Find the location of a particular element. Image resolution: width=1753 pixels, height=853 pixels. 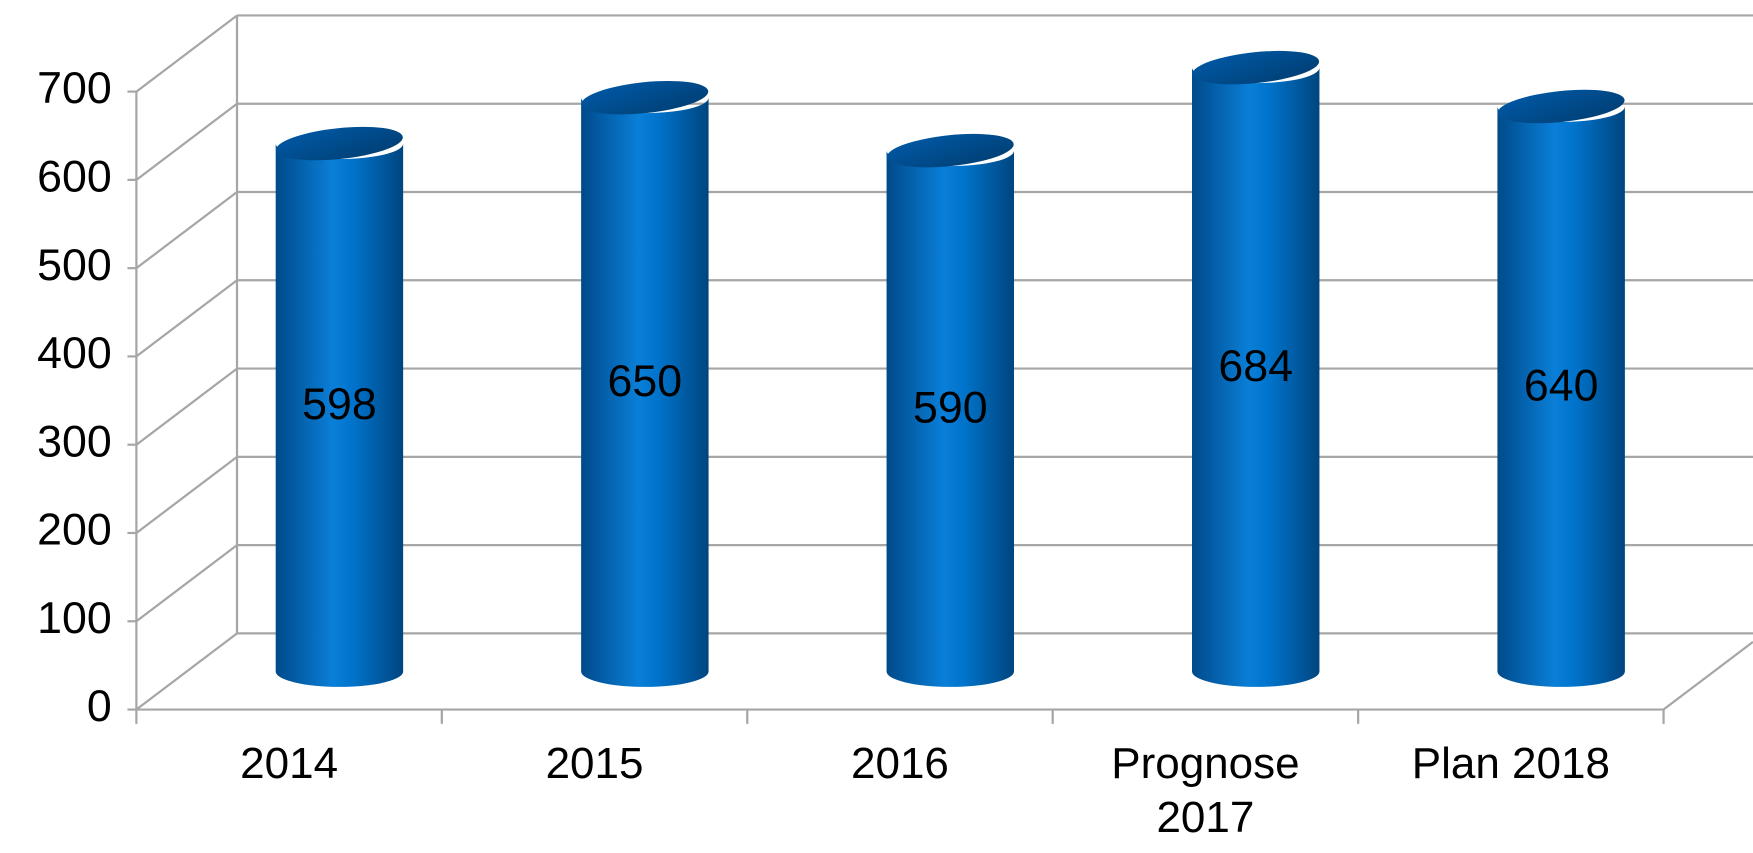

y-tick-label: 300 is located at coordinates (74, 442).